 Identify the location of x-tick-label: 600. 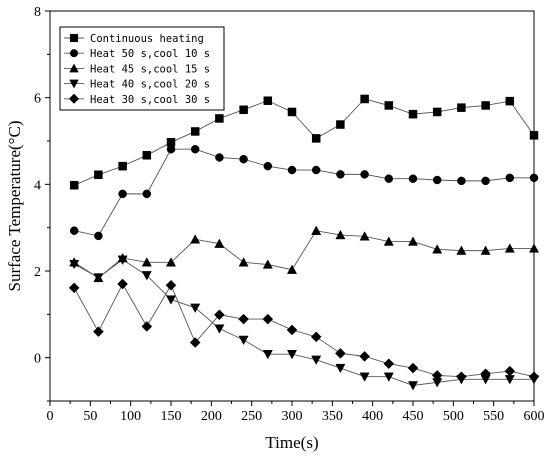
(534, 416).